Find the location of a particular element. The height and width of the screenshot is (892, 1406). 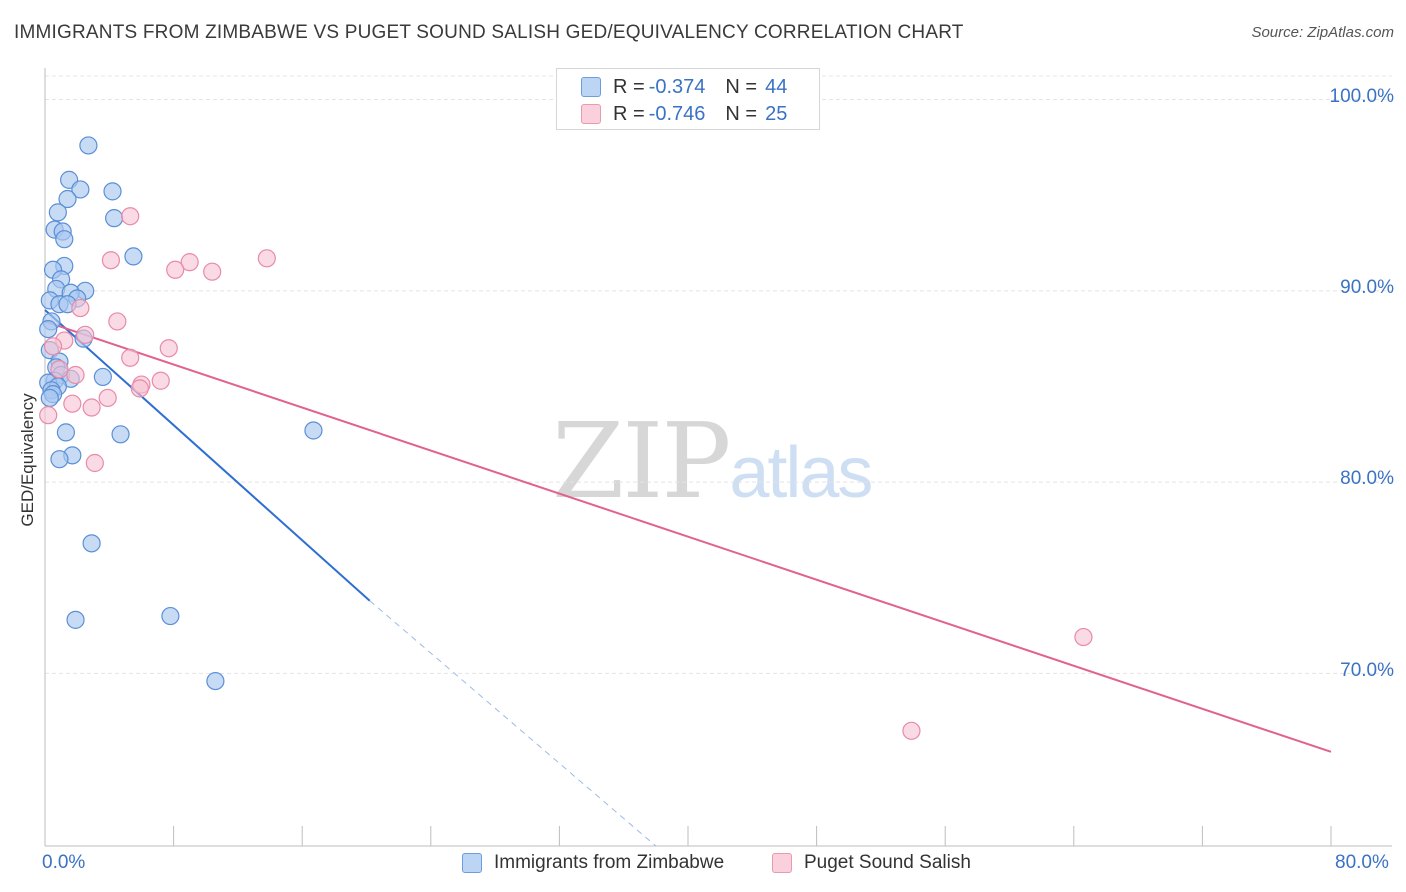

legend-row-zimbabwe: R = -0.374 N = 44 is located at coordinates (684, 87).